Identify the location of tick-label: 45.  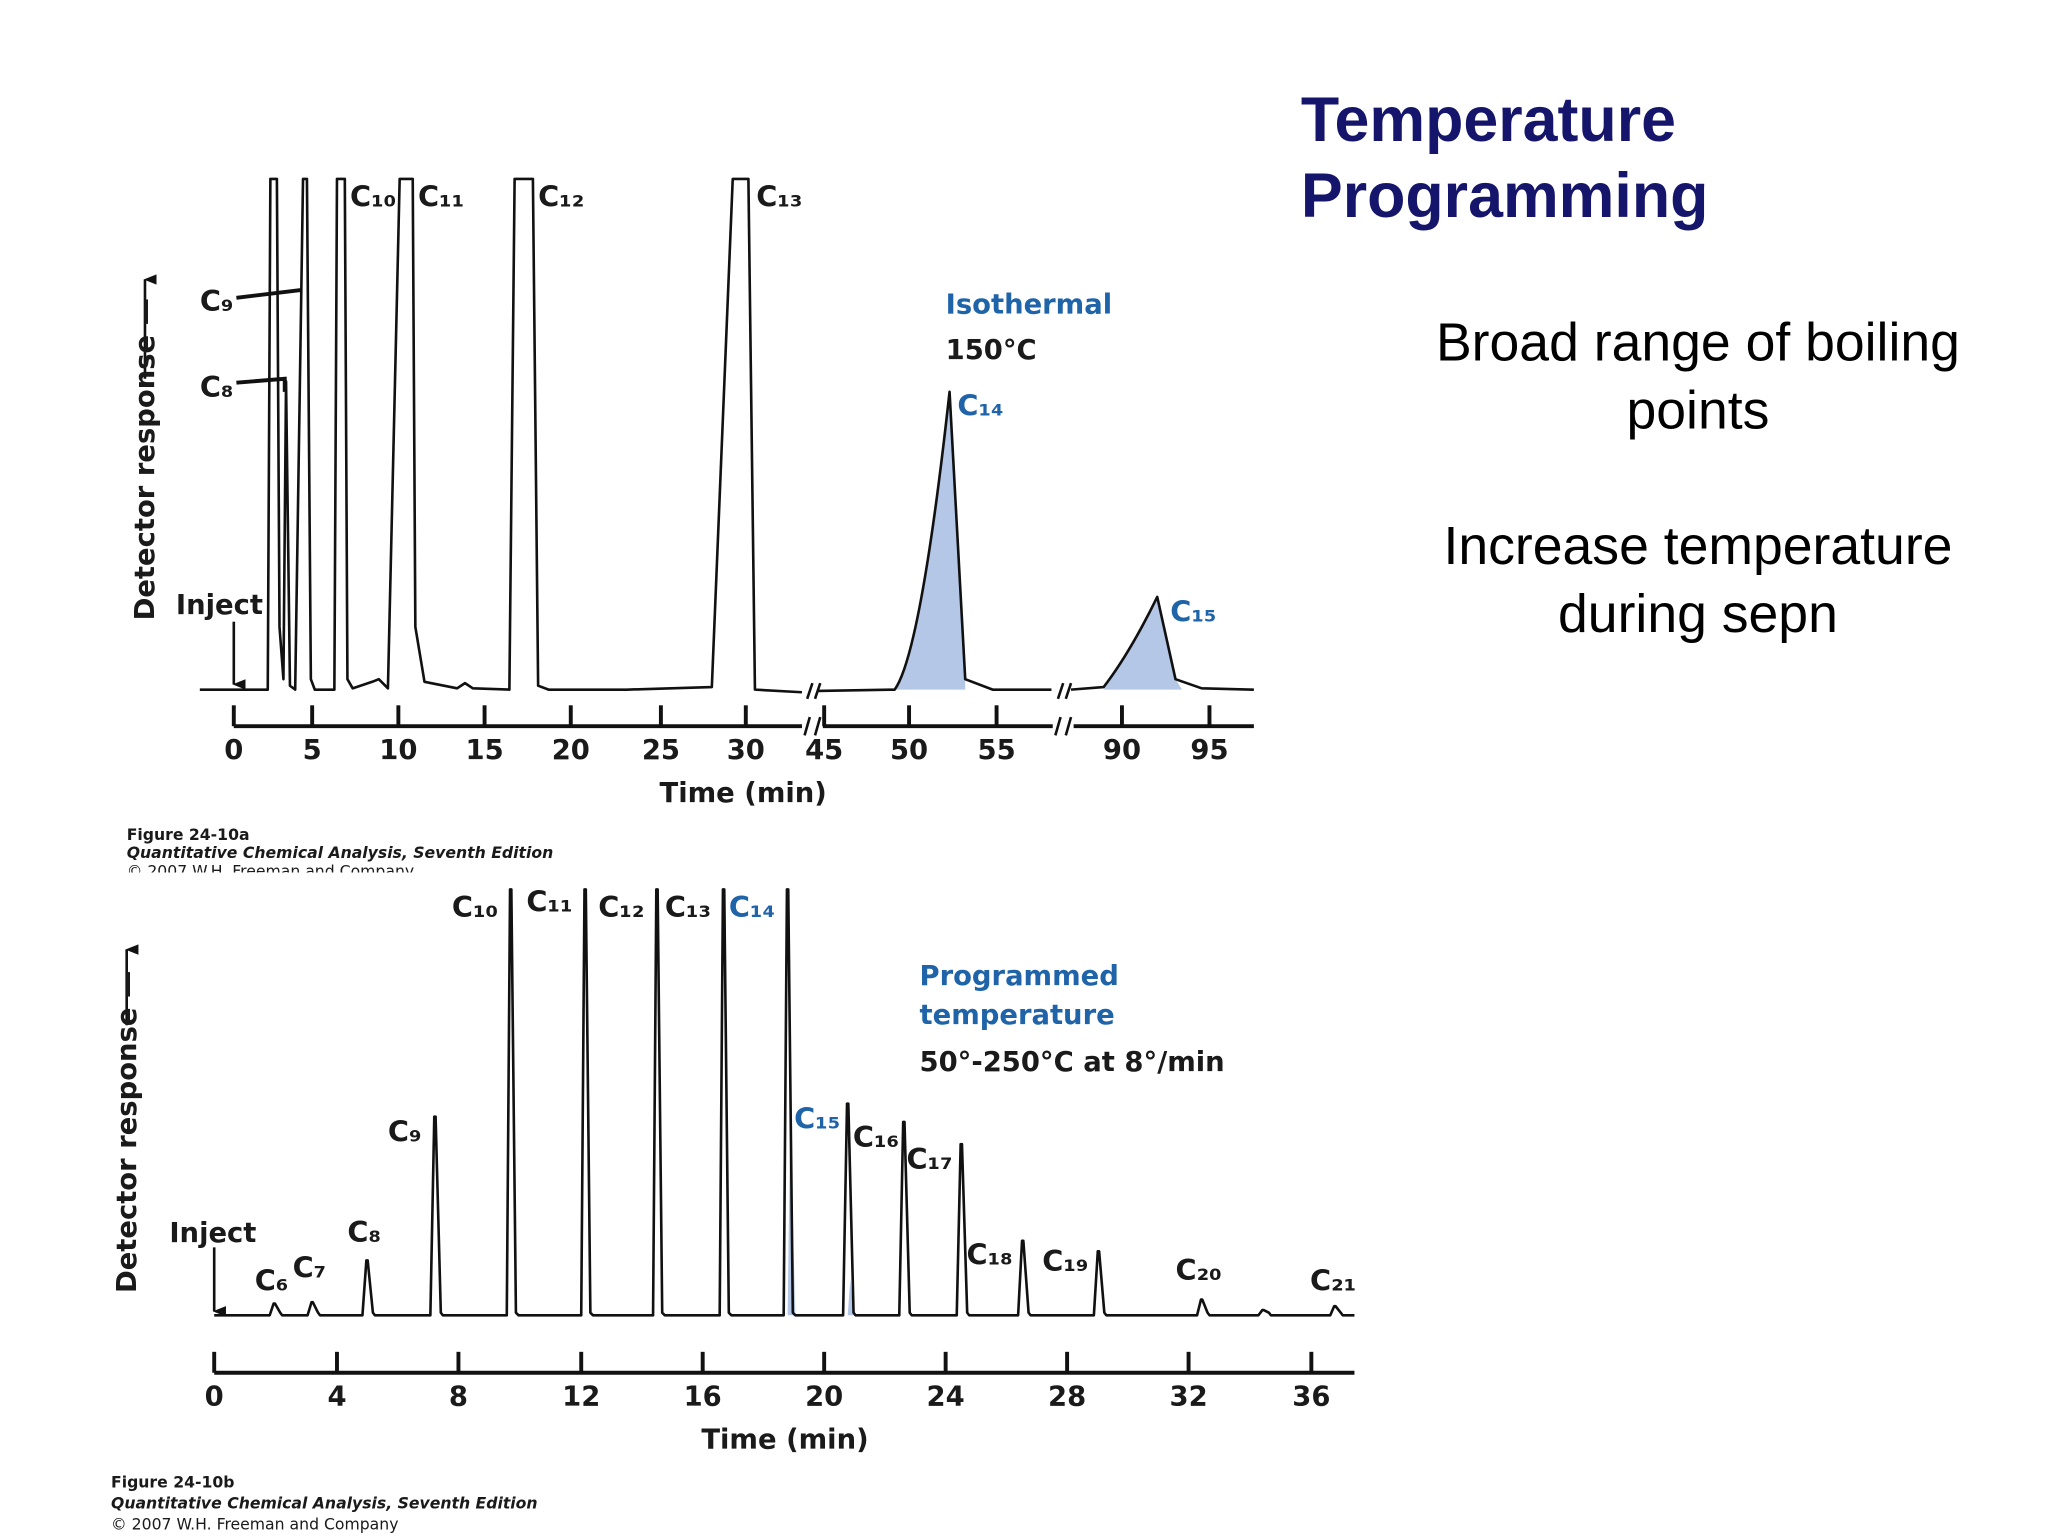
(824, 750).